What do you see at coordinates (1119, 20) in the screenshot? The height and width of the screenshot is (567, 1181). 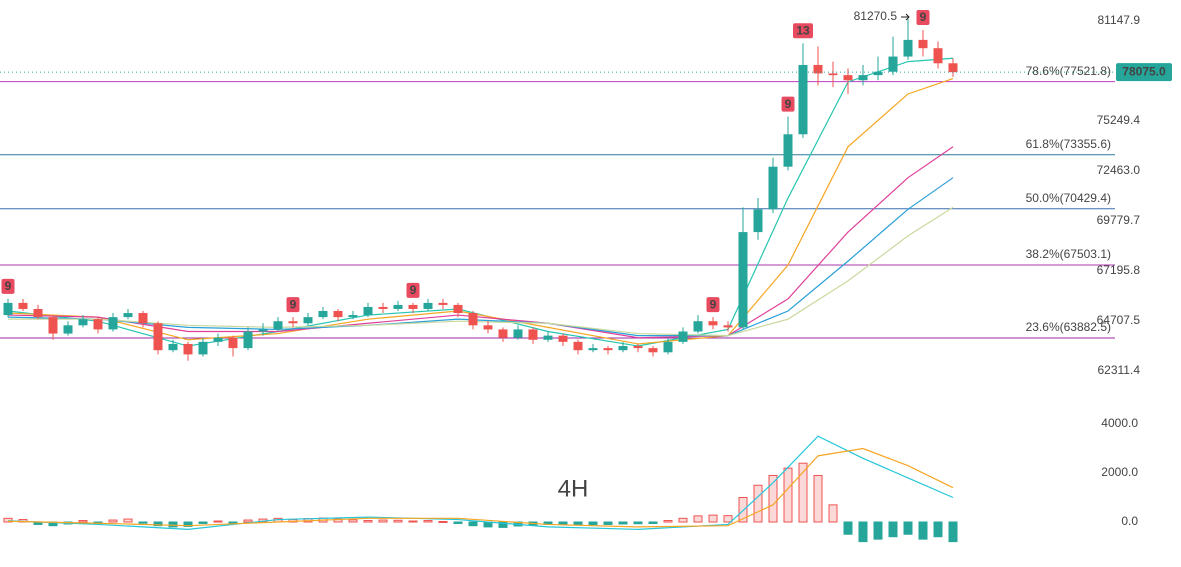 I see `y-tick-label: 81147.9` at bounding box center [1119, 20].